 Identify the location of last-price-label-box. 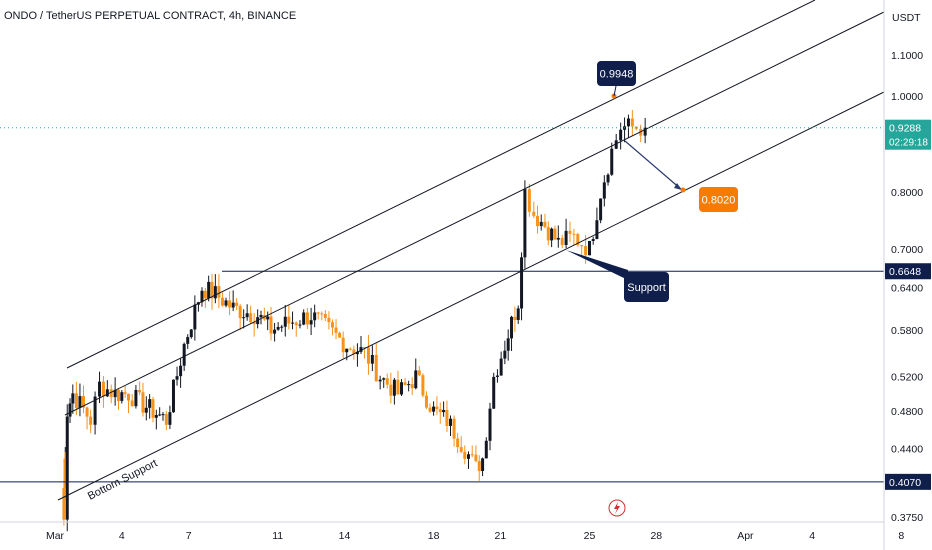
(908, 134).